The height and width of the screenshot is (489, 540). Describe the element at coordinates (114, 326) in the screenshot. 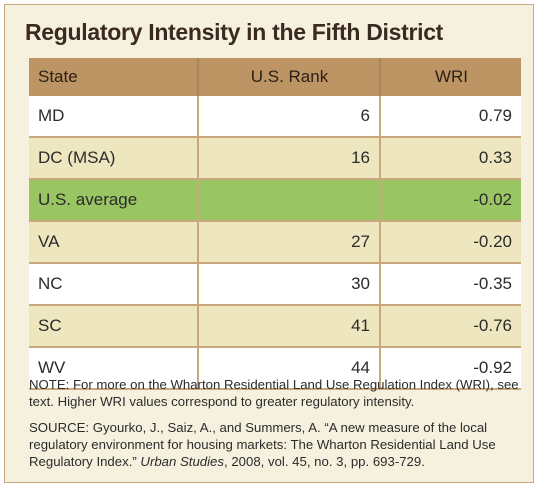

I see `state-cell: SC` at that location.